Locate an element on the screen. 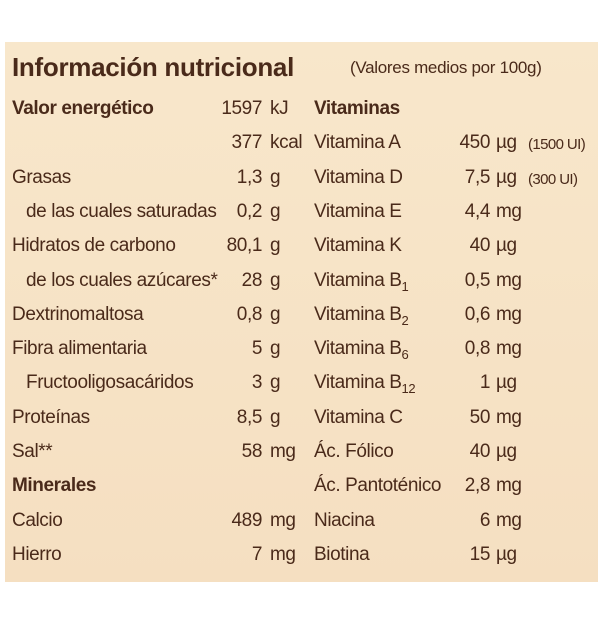 This screenshot has height=624, width=600. nutrient-name: Ác. Fólico is located at coordinates (354, 451).